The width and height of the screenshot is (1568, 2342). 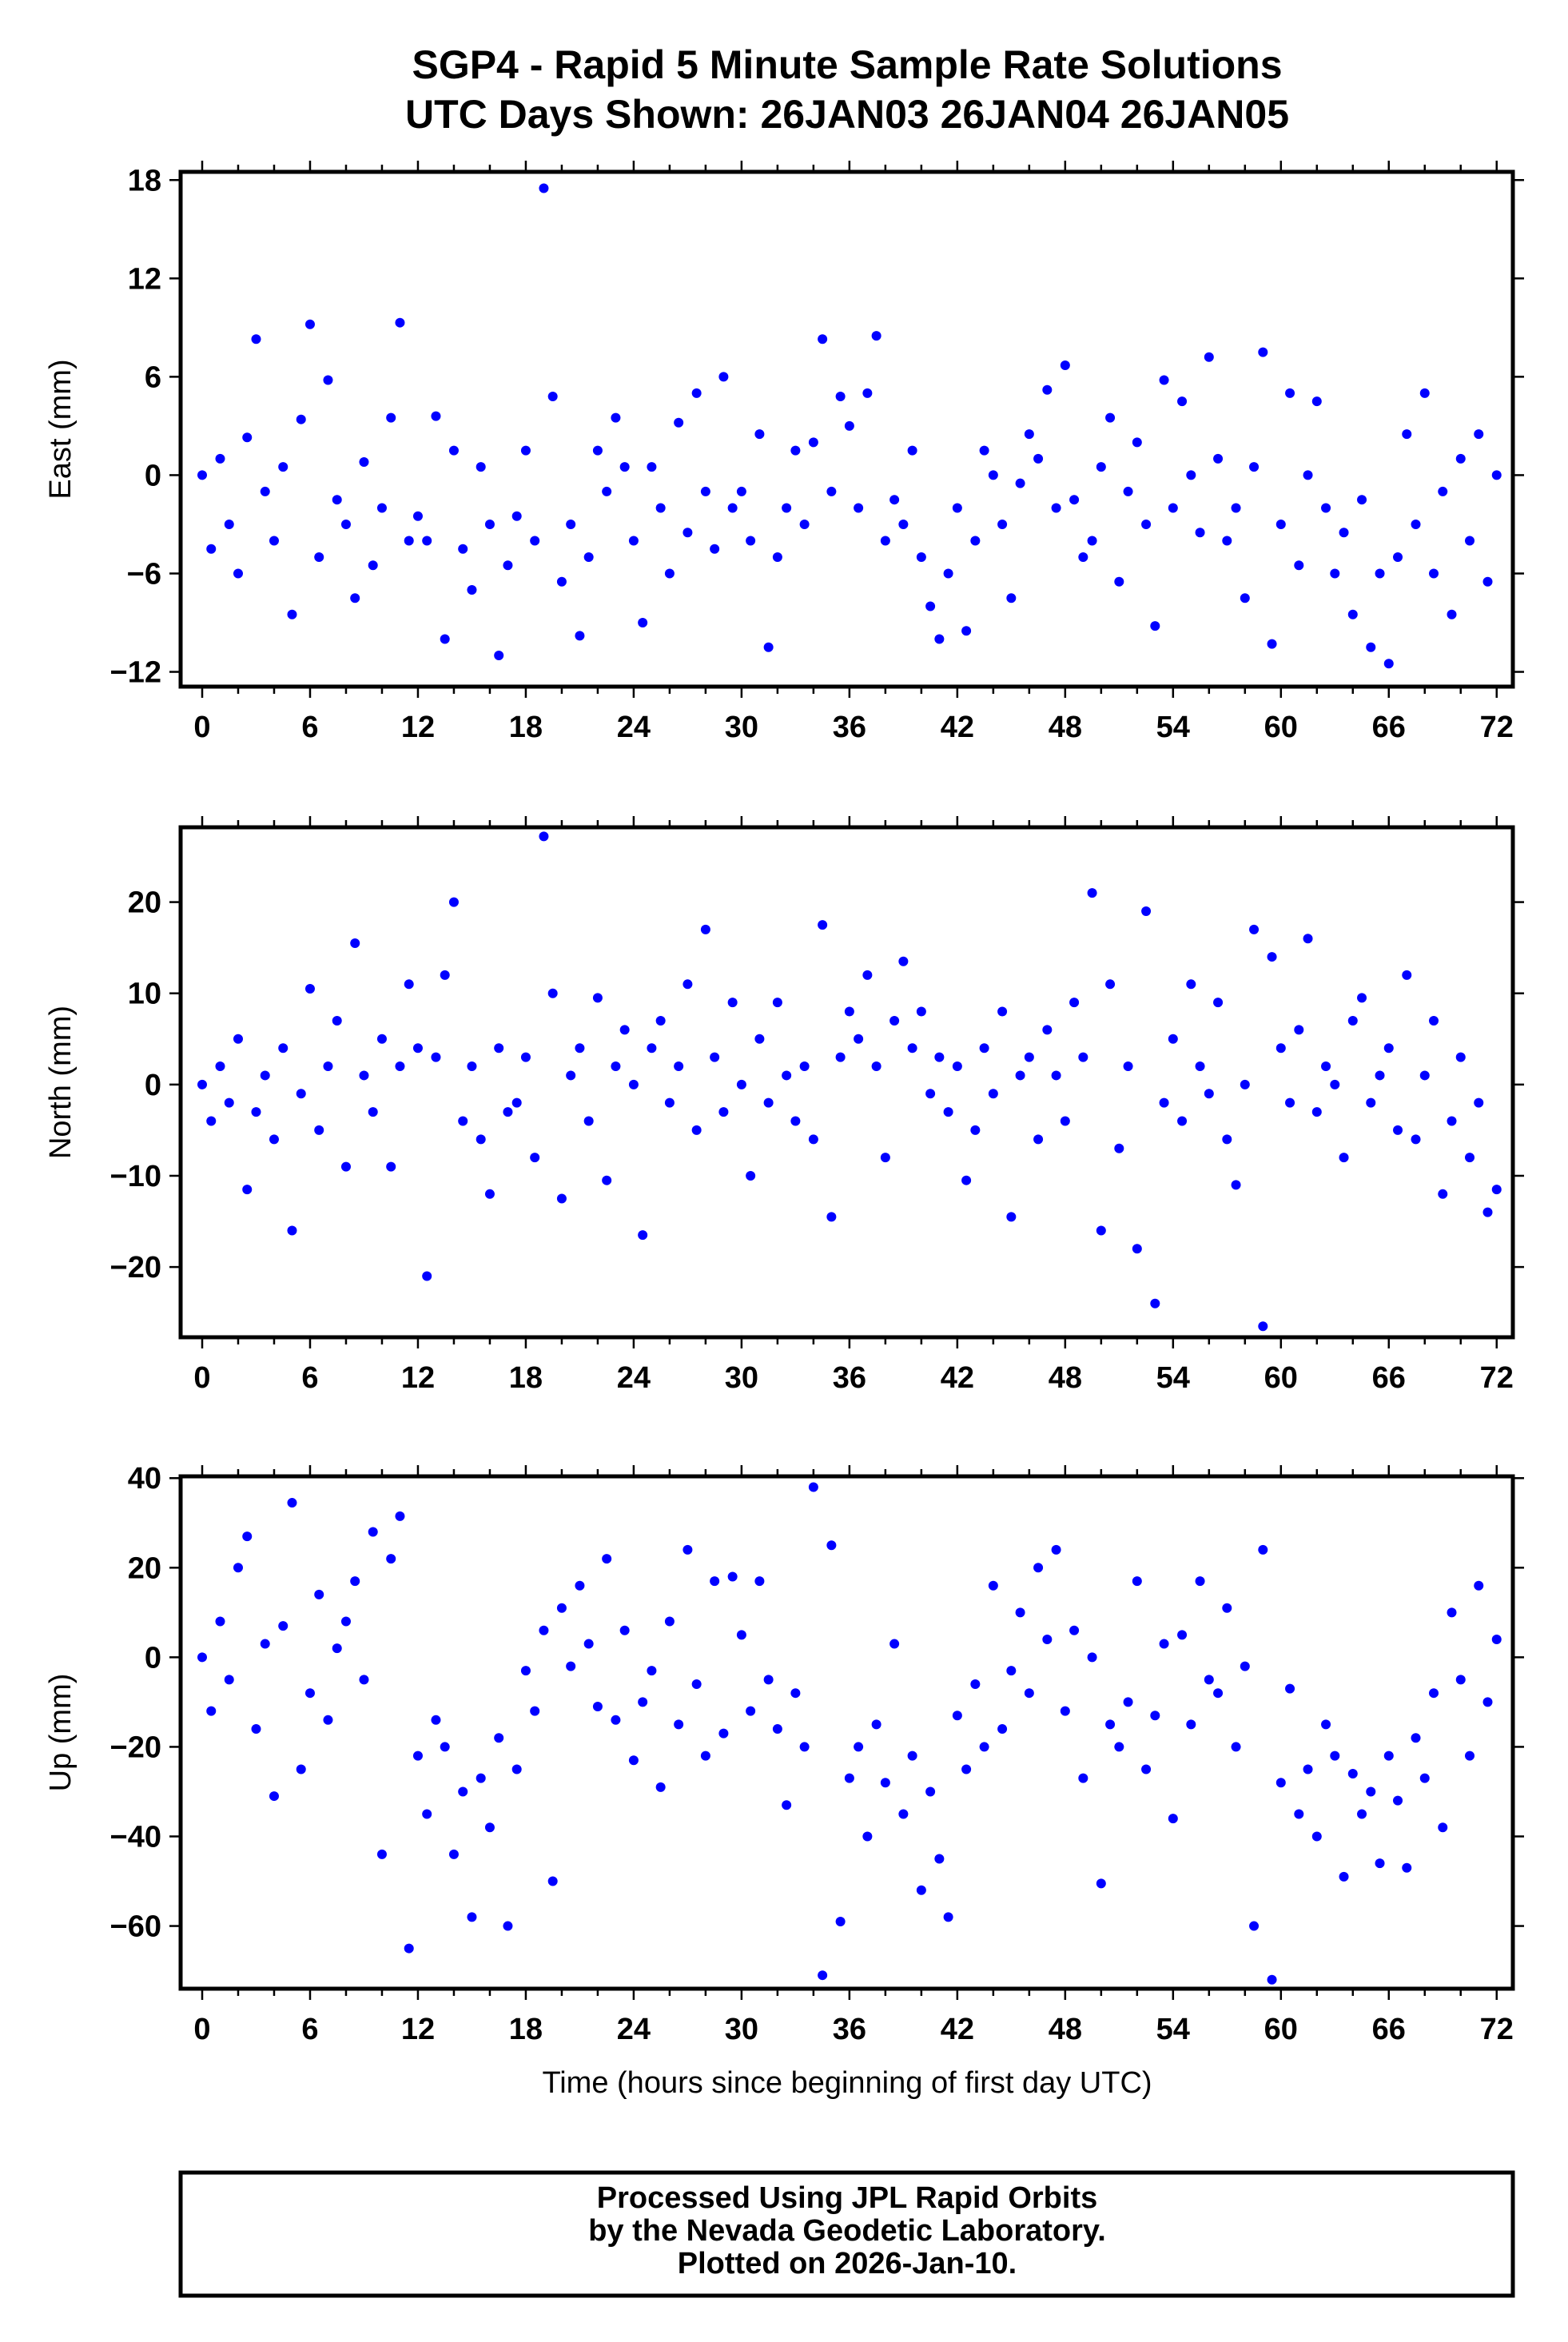 What do you see at coordinates (1389, 1378) in the screenshot?
I see `x-tick-label: 66` at bounding box center [1389, 1378].